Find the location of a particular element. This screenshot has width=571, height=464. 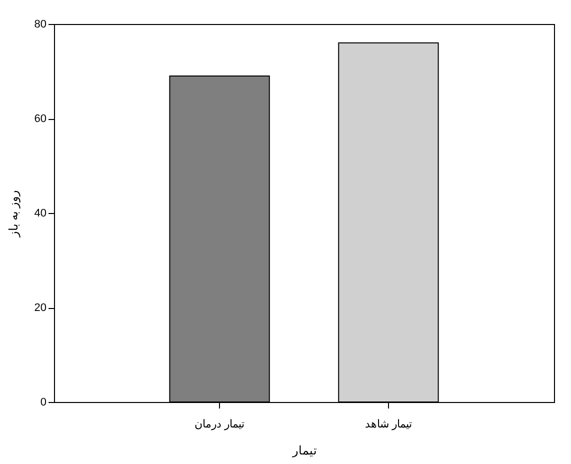

y-tick-label: 80 is located at coordinates (40, 24).